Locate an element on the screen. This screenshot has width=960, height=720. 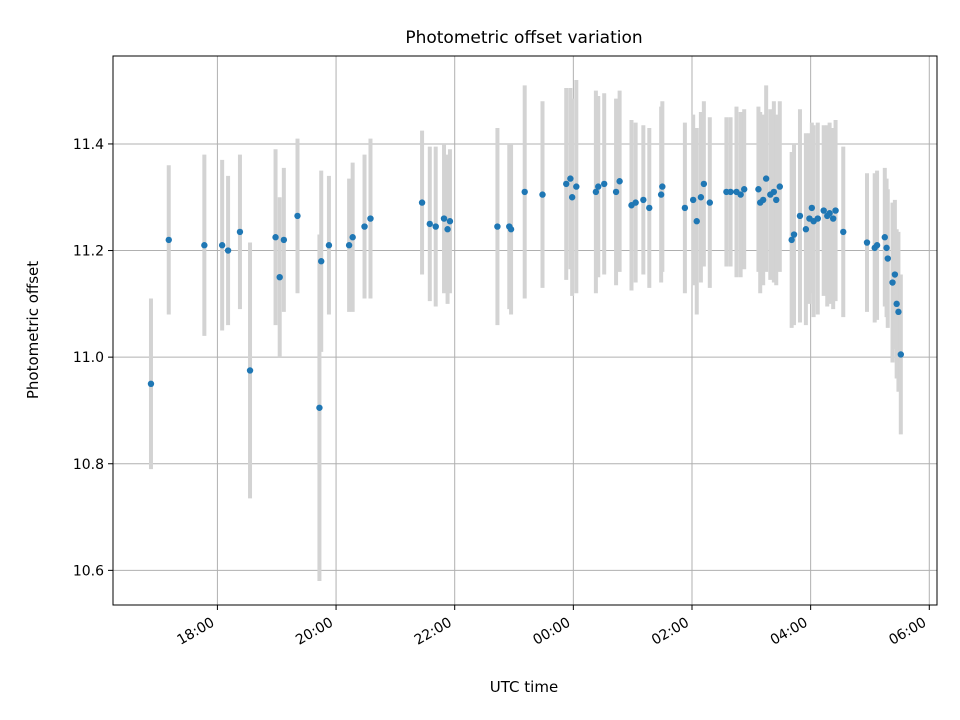
y-tick-label: 11.4 is located at coordinates (88, 145).